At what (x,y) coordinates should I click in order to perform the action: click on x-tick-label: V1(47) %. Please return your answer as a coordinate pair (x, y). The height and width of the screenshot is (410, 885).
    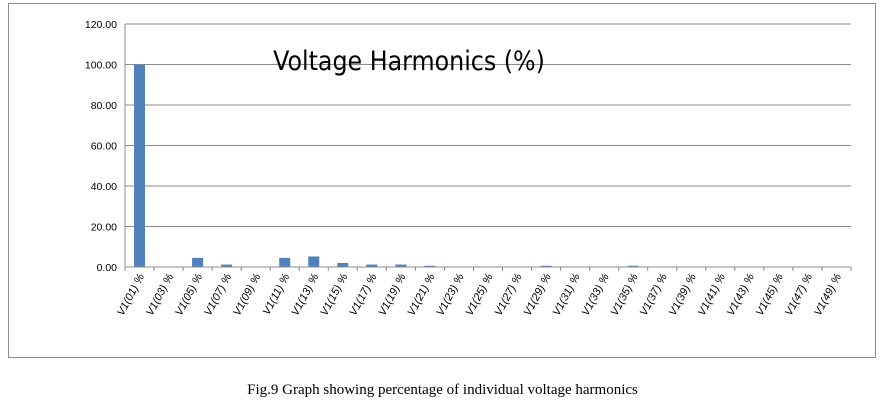
    Looking at the image, I should click on (799, 295).